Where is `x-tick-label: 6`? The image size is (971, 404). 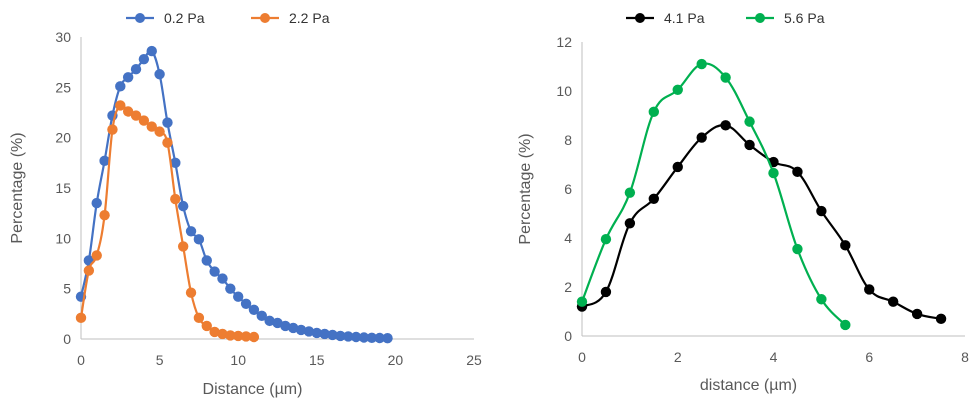
x-tick-label: 6 is located at coordinates (869, 357).